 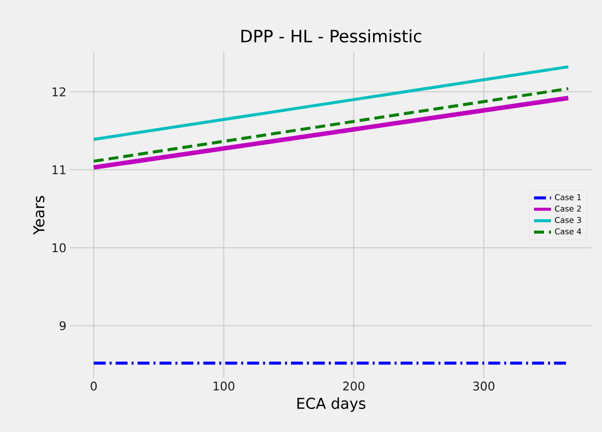 What do you see at coordinates (331, 404) in the screenshot?
I see `x-axis-title: ECA days` at bounding box center [331, 404].